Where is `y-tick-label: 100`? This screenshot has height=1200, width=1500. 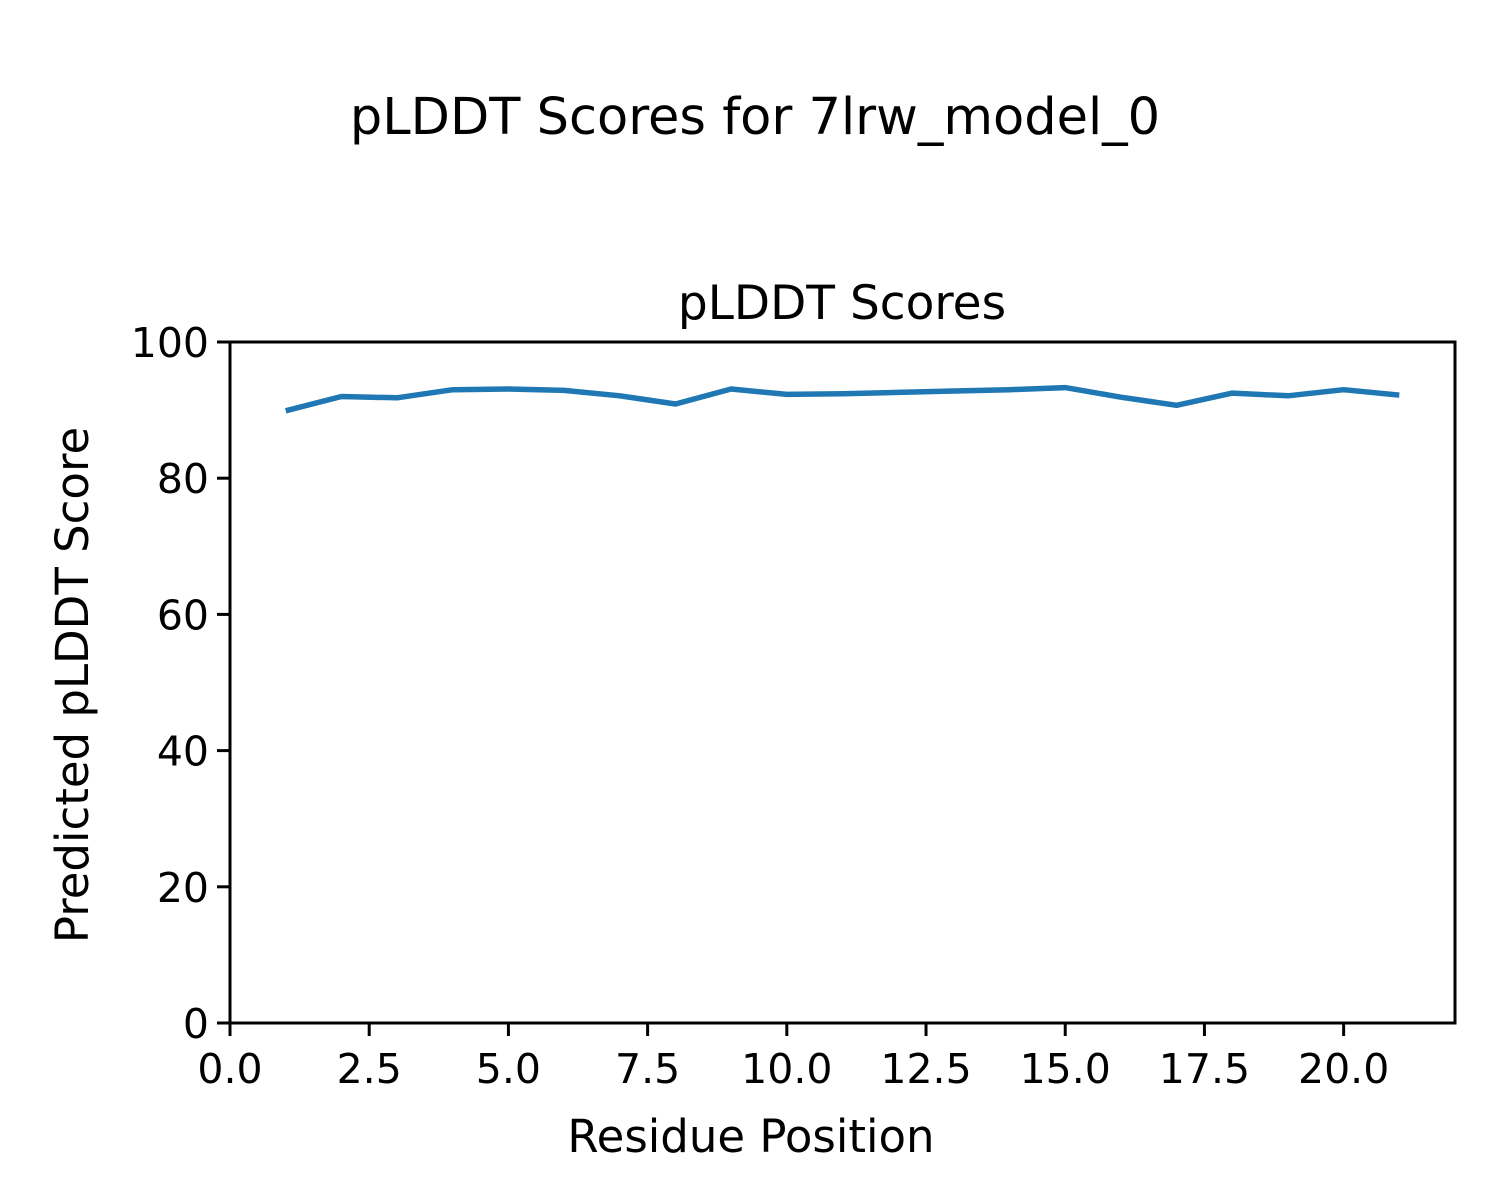
y-tick-label: 100 is located at coordinates (170, 343).